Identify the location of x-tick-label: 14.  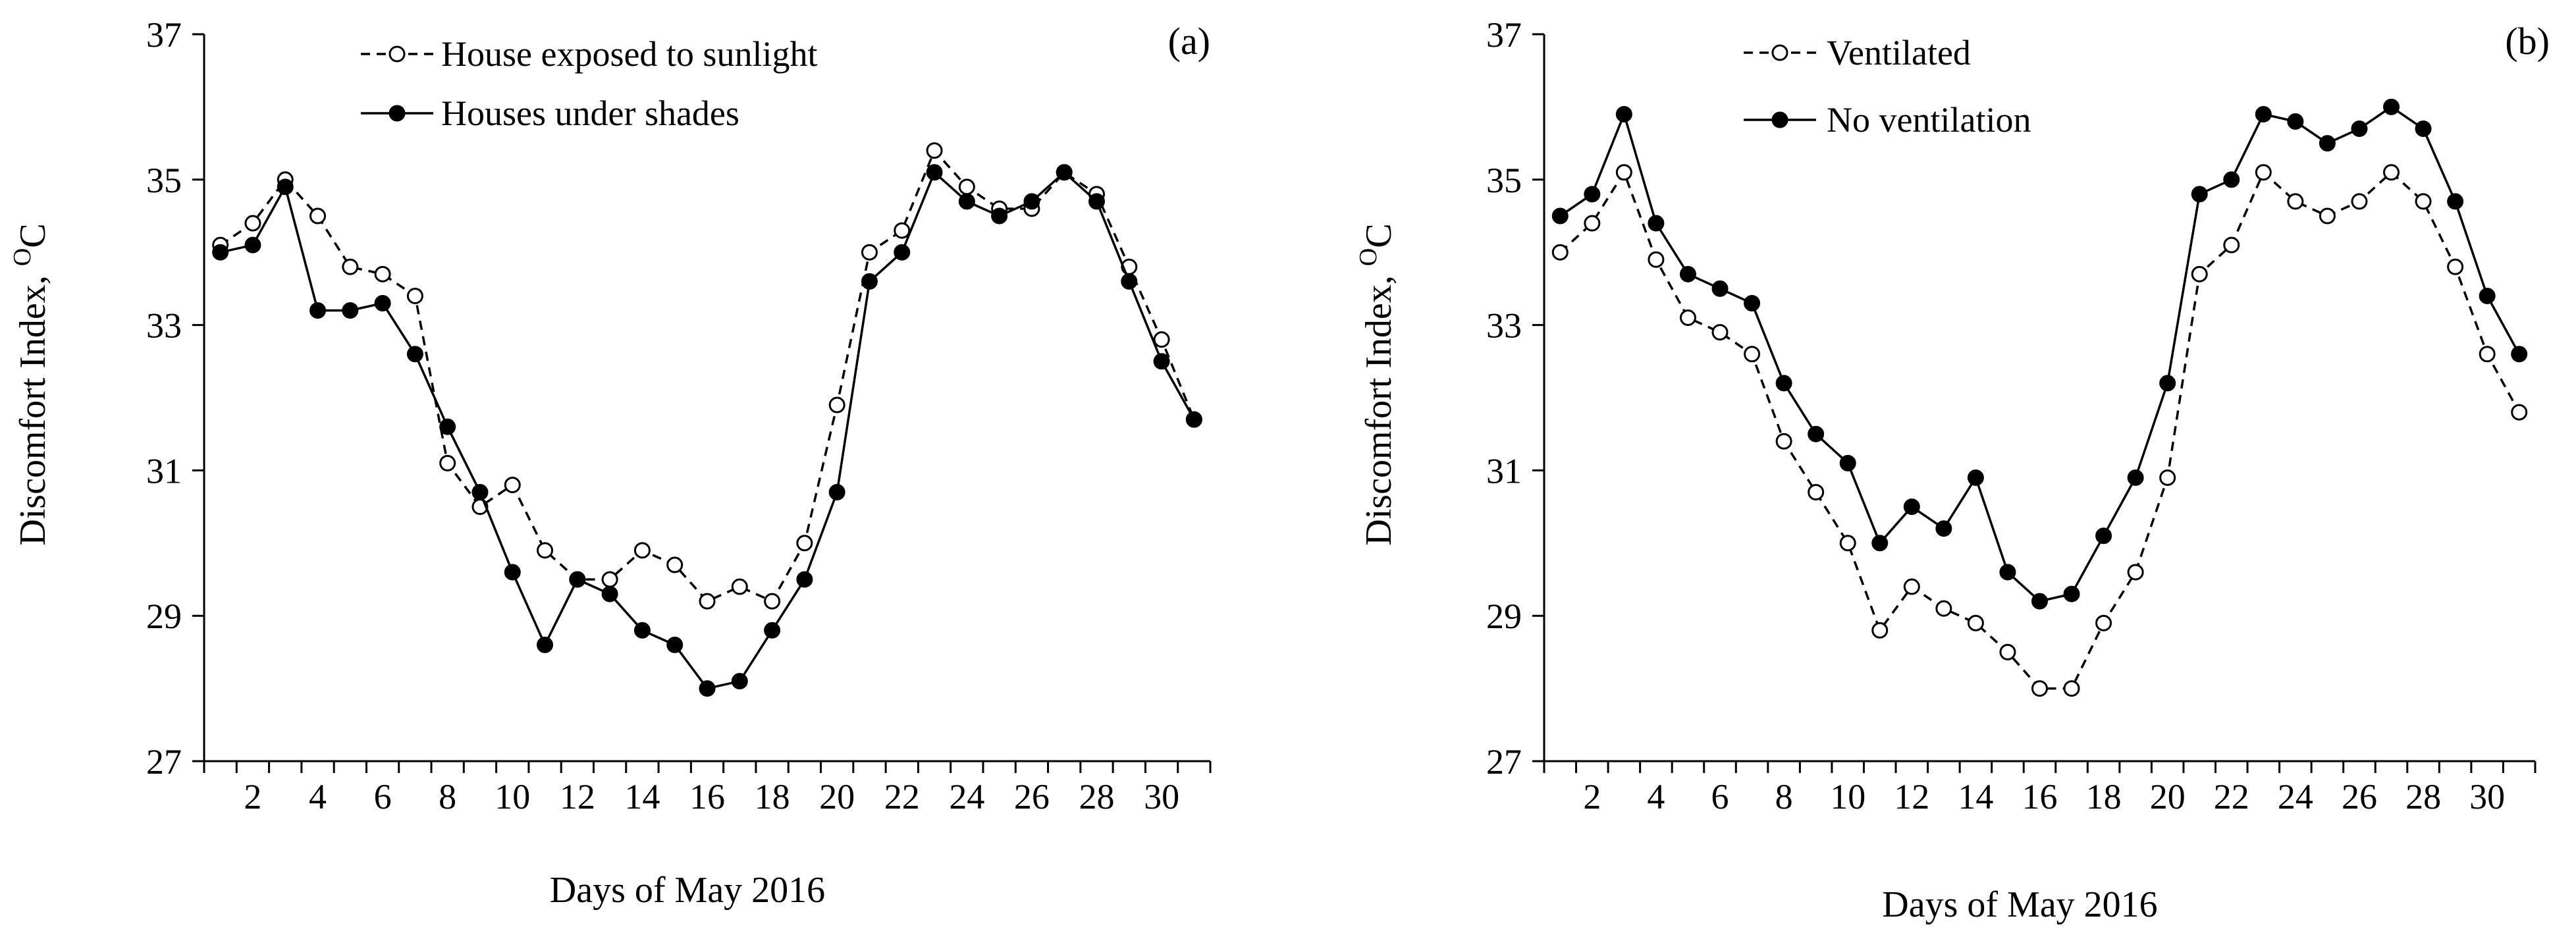
(642, 797).